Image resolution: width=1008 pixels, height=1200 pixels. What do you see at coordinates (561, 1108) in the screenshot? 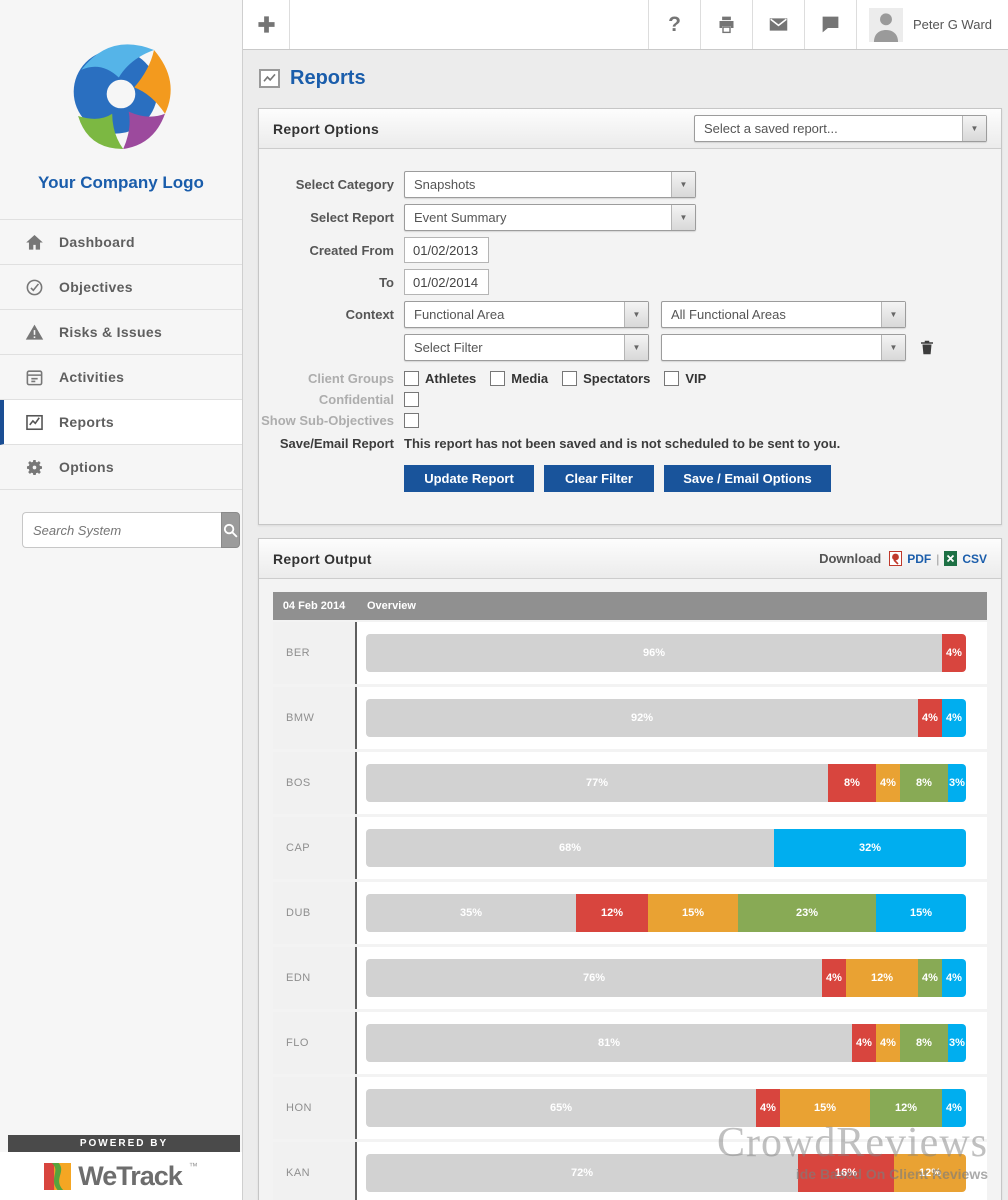
I see `bar-segment-grey: 65%` at bounding box center [561, 1108].